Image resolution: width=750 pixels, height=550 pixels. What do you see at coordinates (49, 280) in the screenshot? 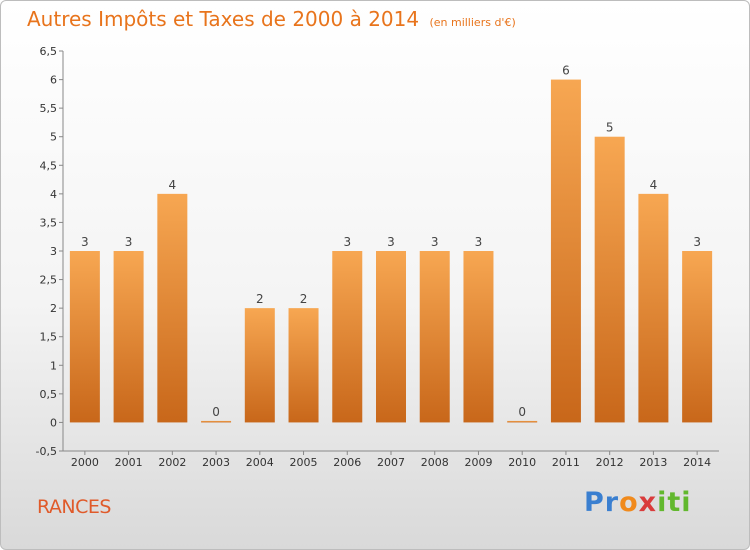
I see `y-tick-label: 2,5` at bounding box center [49, 280].